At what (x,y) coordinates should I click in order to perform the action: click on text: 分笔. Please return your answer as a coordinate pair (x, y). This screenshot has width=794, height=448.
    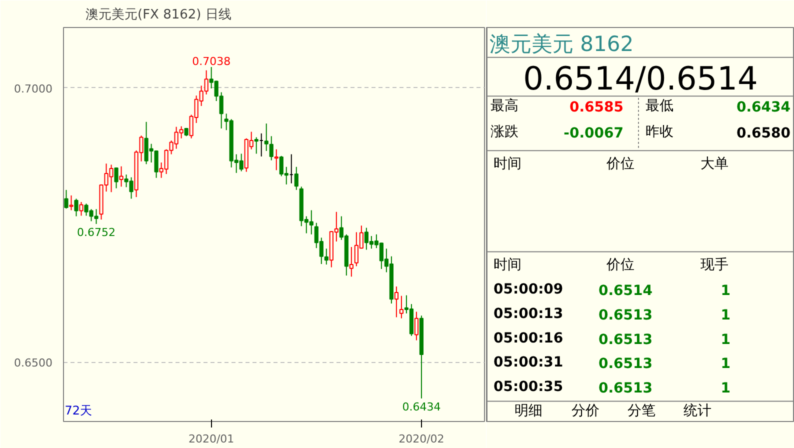
    Looking at the image, I should click on (642, 410).